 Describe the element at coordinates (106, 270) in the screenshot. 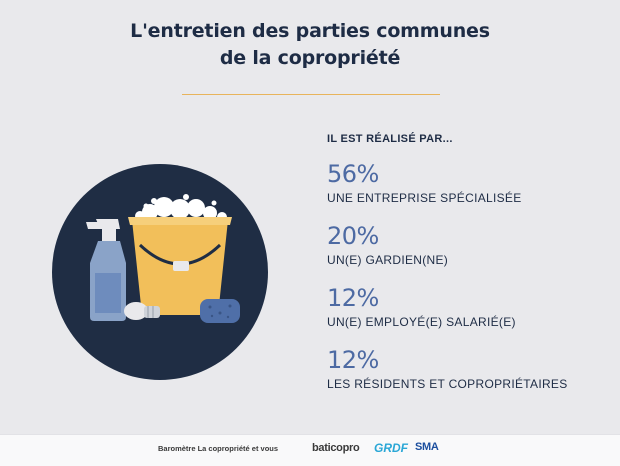

I see `spray-bottle-icon` at that location.